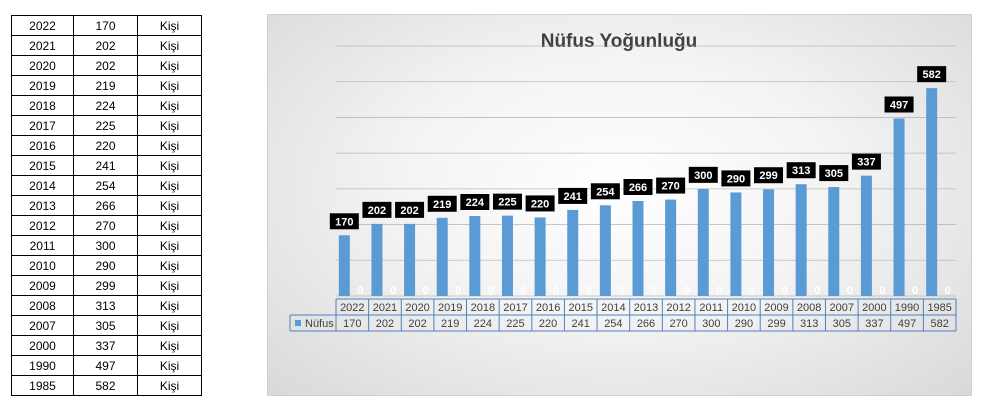 Image resolution: width=984 pixels, height=411 pixels. I want to click on table-row: 2009 299 Kişi, so click(106, 285).